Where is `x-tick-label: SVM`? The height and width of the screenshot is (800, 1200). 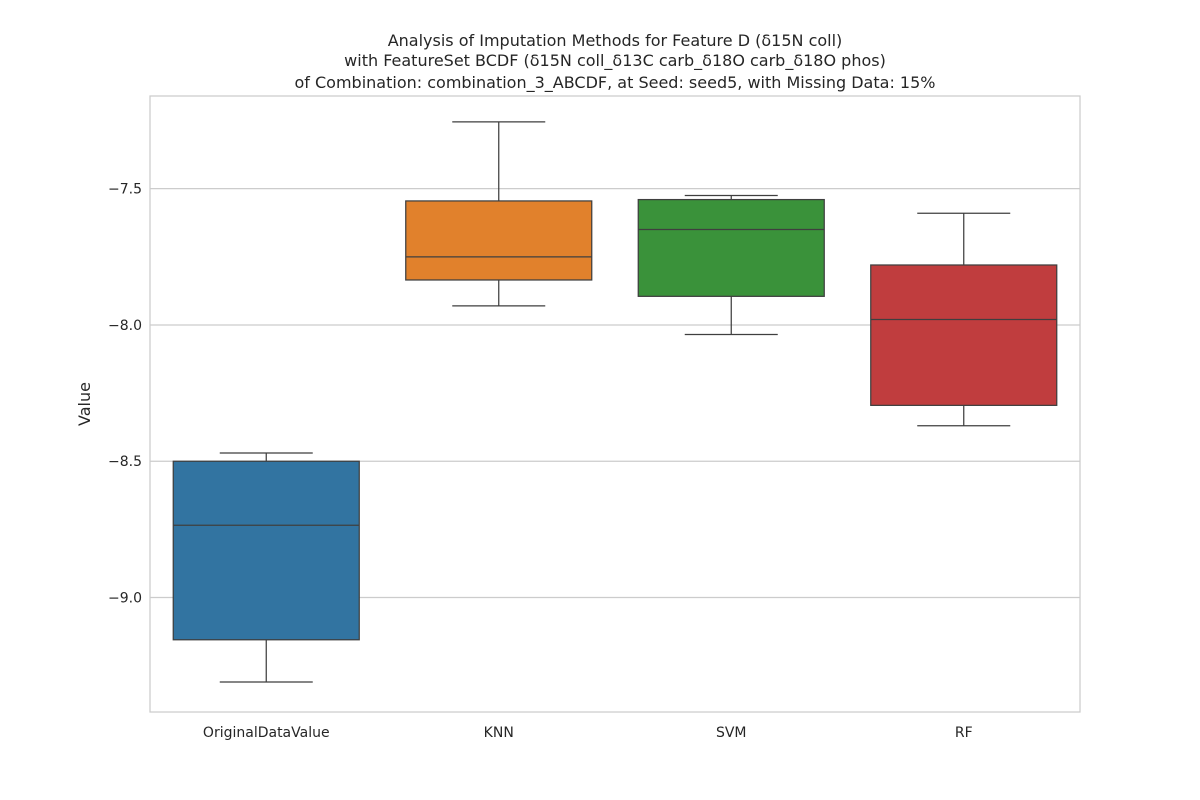 x-tick-label: SVM is located at coordinates (731, 733).